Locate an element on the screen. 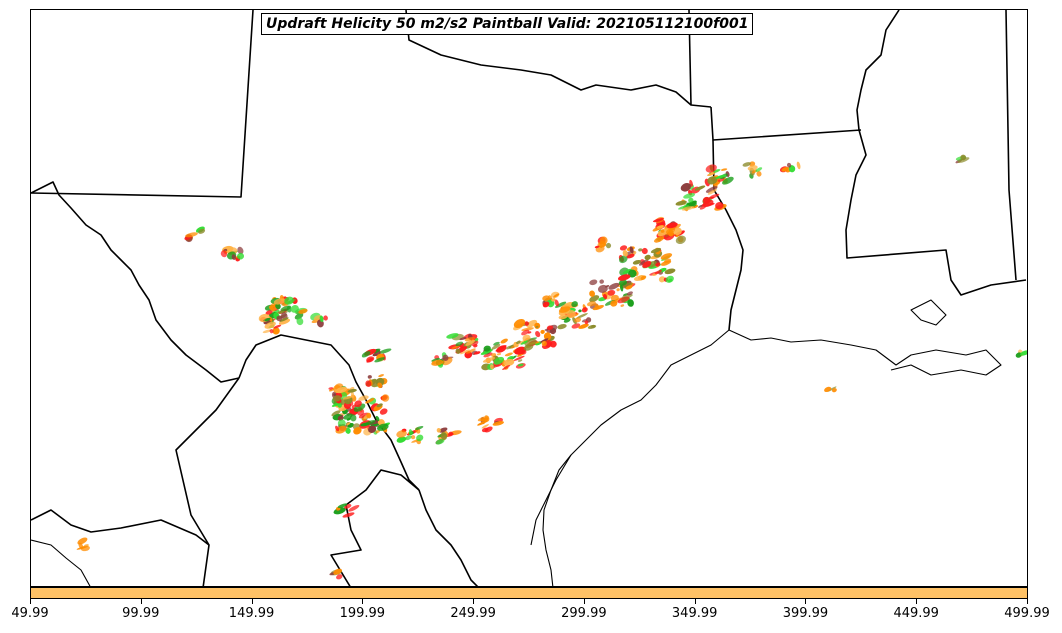  colorbar-tick-label: 199.99 is located at coordinates (362, 613).